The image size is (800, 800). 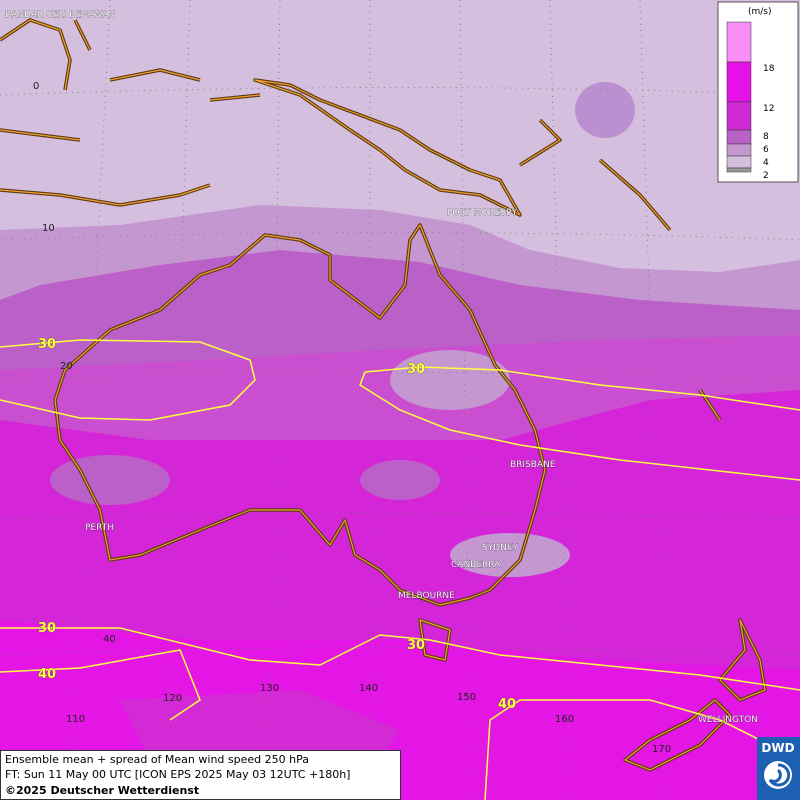 I want to click on city-label: BANDAR SERI BEGAWAN, so click(x=60, y=15).